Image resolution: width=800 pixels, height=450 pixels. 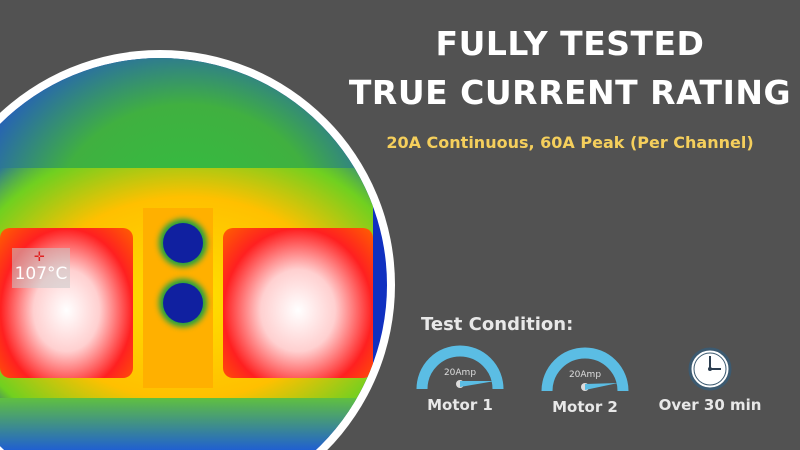 What do you see at coordinates (570, 43) in the screenshot?
I see `heading-line-1: FULLY TESTED` at bounding box center [570, 43].